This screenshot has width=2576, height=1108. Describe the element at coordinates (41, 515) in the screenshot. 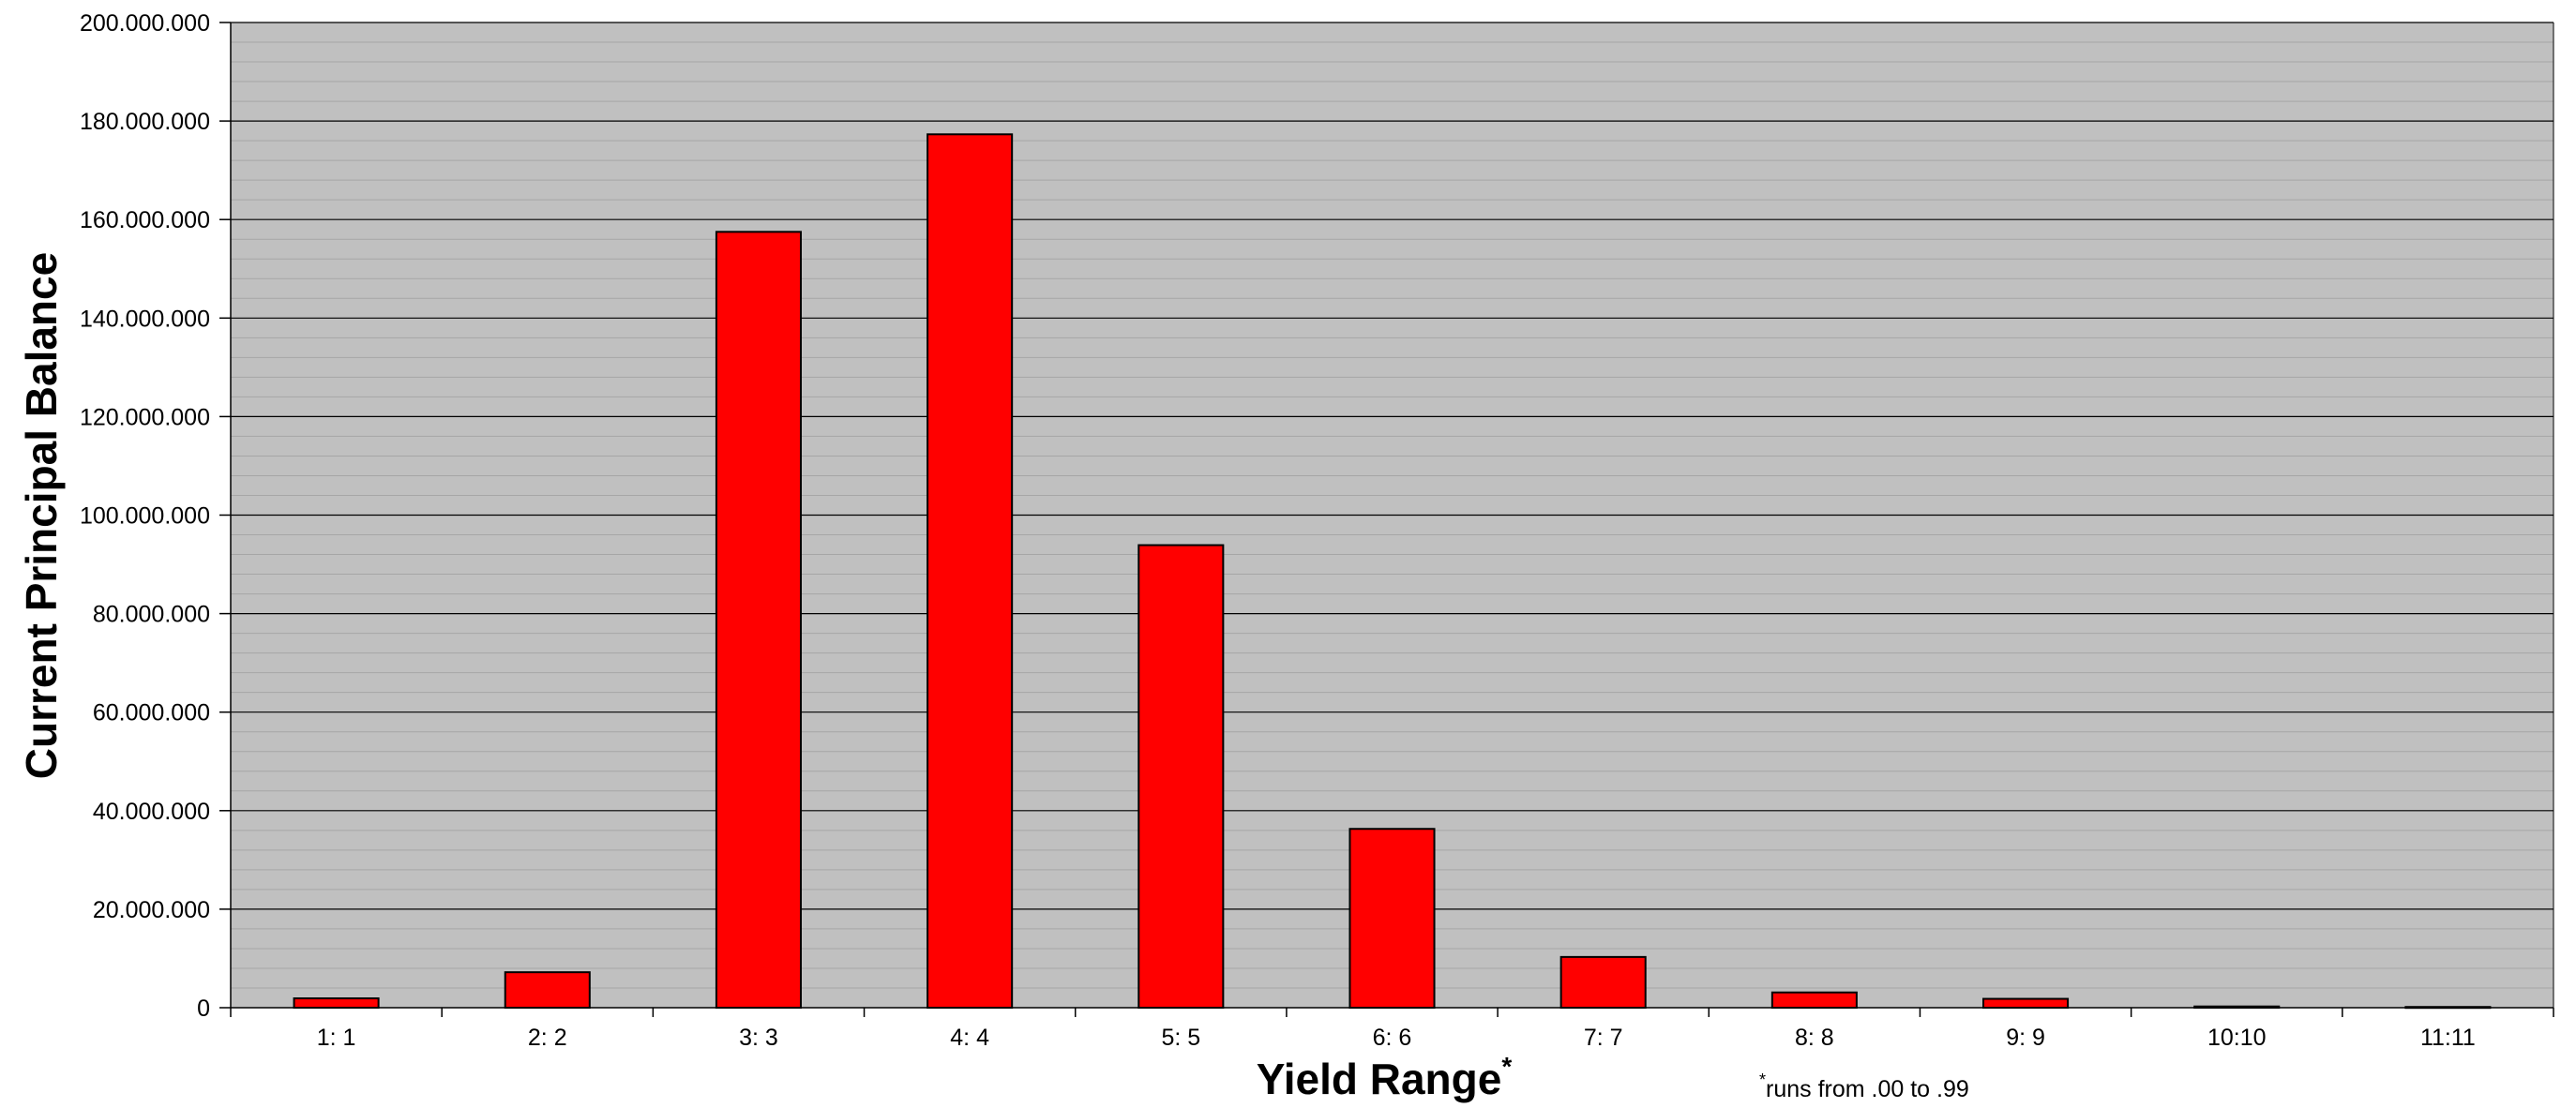

I see `y-axis-title: Current Principal Balance` at that location.